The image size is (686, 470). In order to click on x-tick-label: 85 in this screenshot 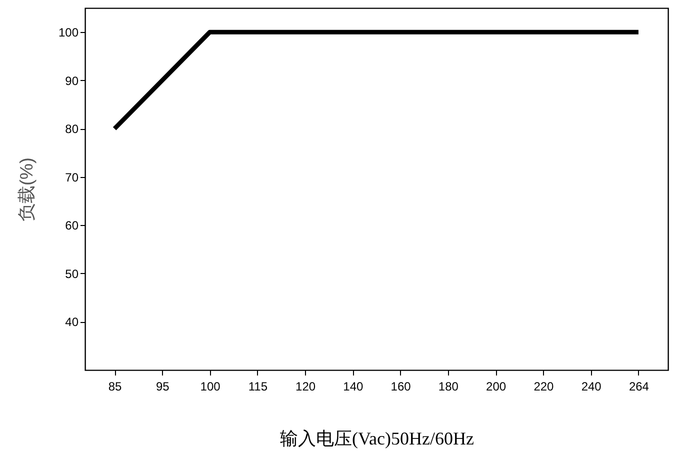, I will do `click(115, 387)`.